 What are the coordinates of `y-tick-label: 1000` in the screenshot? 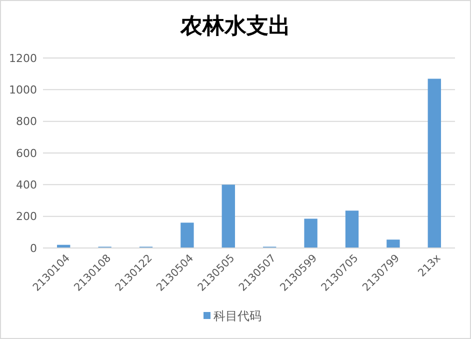 It's located at (23, 90).